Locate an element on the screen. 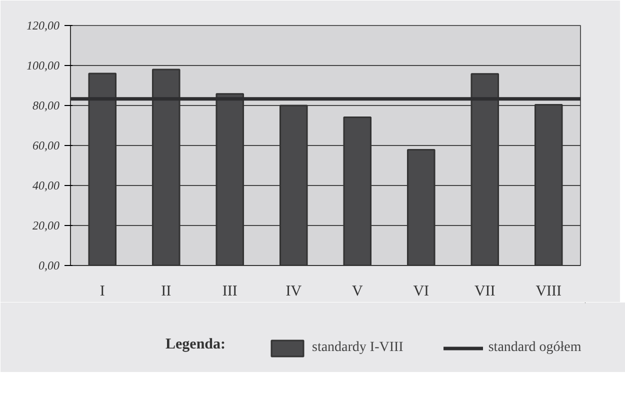  x-tick-label: VII is located at coordinates (485, 292).